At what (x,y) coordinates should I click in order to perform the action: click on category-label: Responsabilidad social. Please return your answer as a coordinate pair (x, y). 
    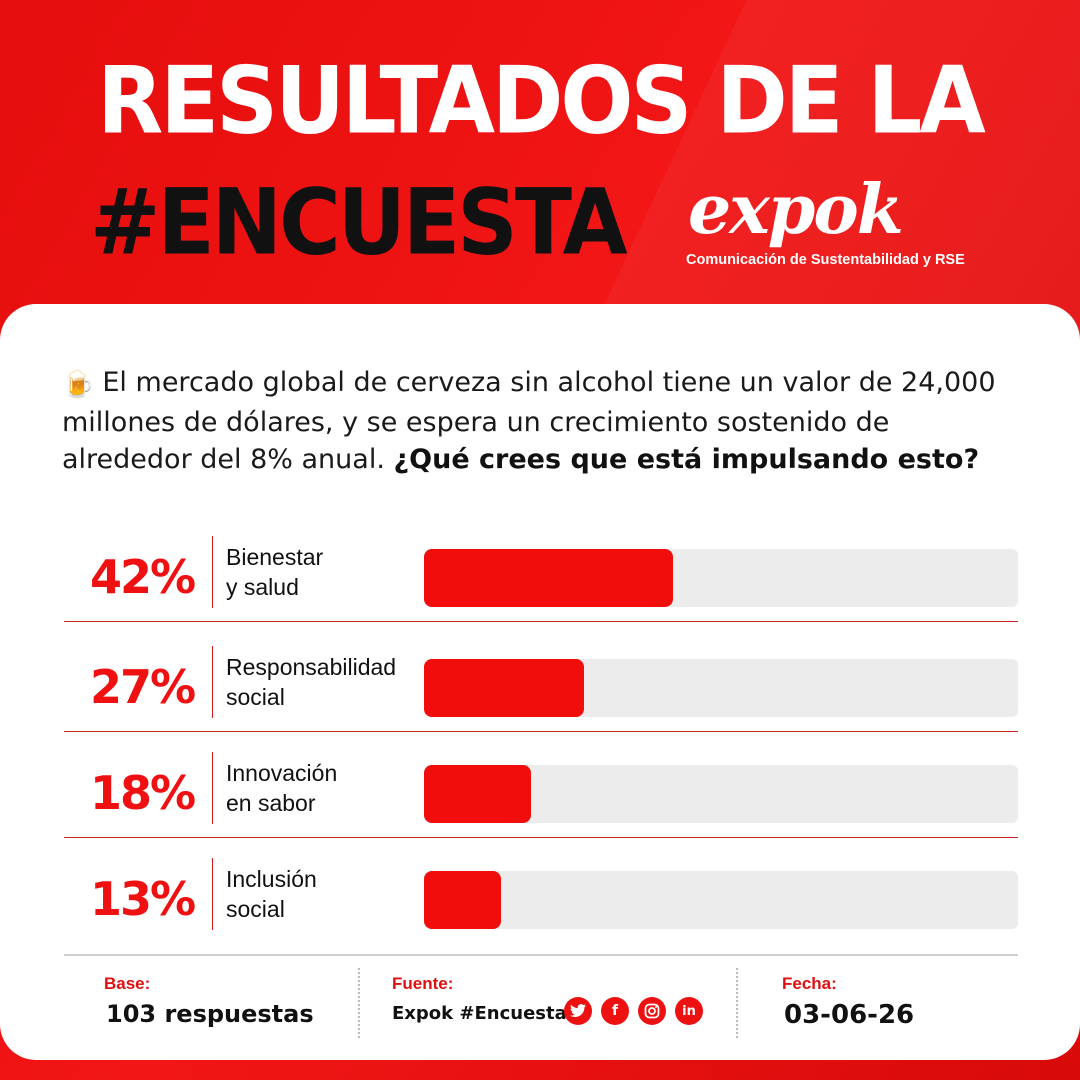
    Looking at the image, I should click on (311, 682).